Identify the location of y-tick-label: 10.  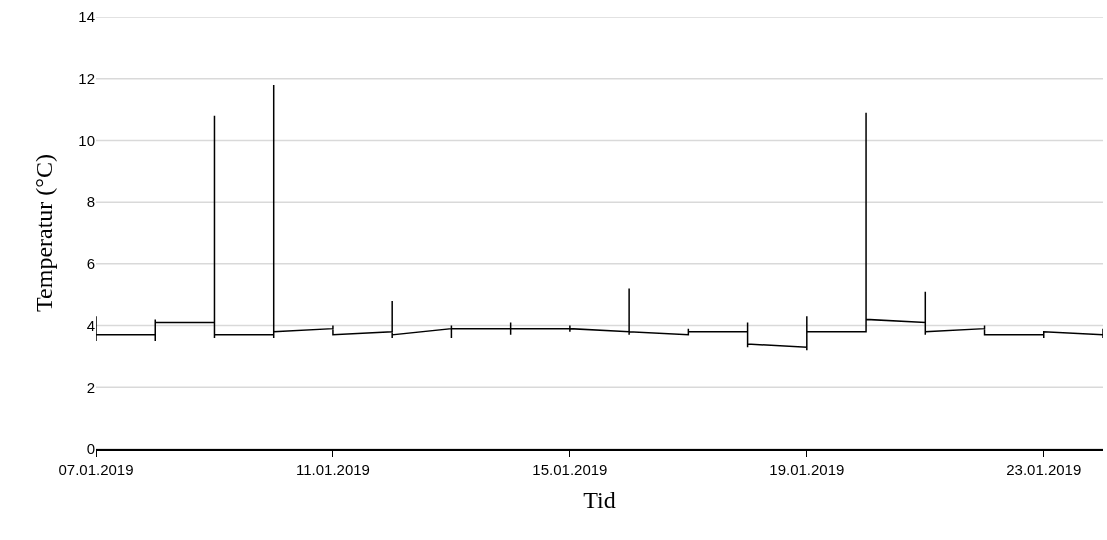
(86, 140).